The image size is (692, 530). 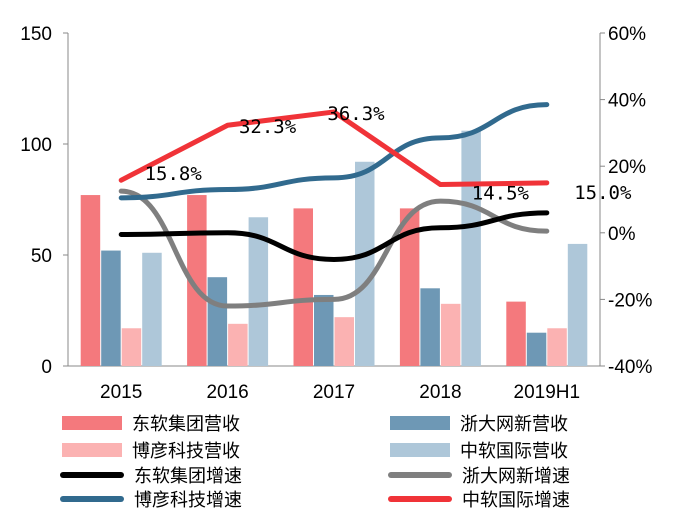 I want to click on growth-line-zhongruan, so click(x=334, y=148).